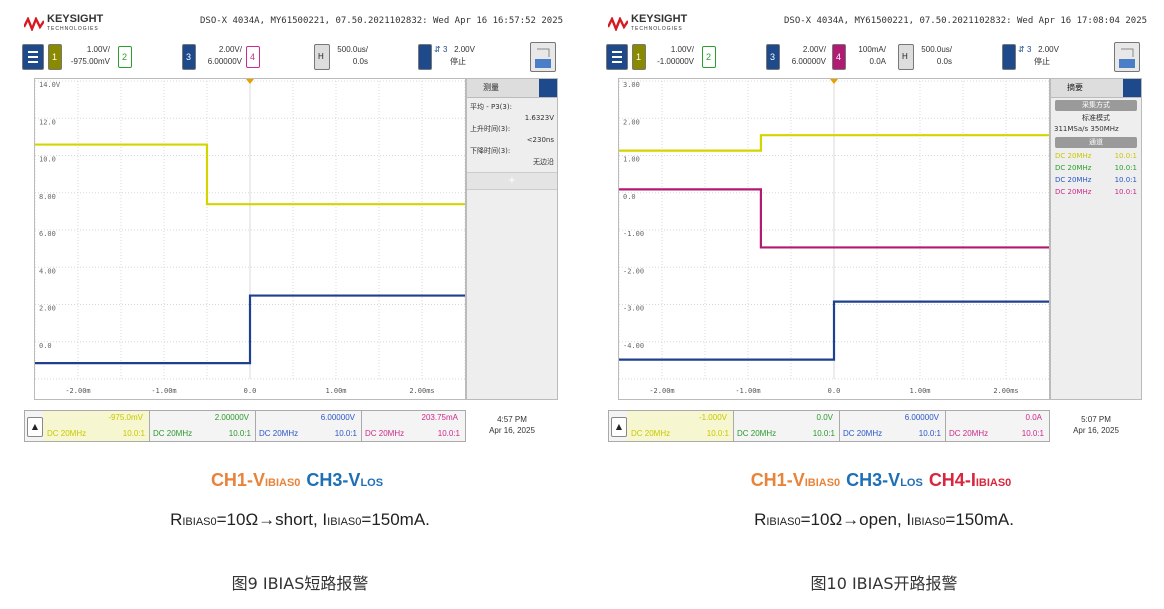 This screenshot has height=609, width=1164. Describe the element at coordinates (712, 417) in the screenshot. I see `footer-ch1-value: -1.000V` at that location.